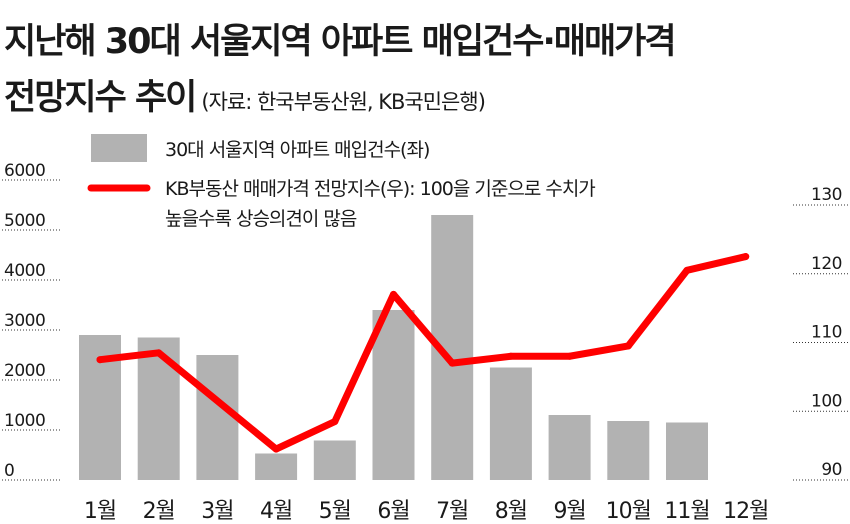 This screenshot has width=850, height=524. What do you see at coordinates (686, 511) in the screenshot?
I see `x-tick-label: 11월` at bounding box center [686, 511].